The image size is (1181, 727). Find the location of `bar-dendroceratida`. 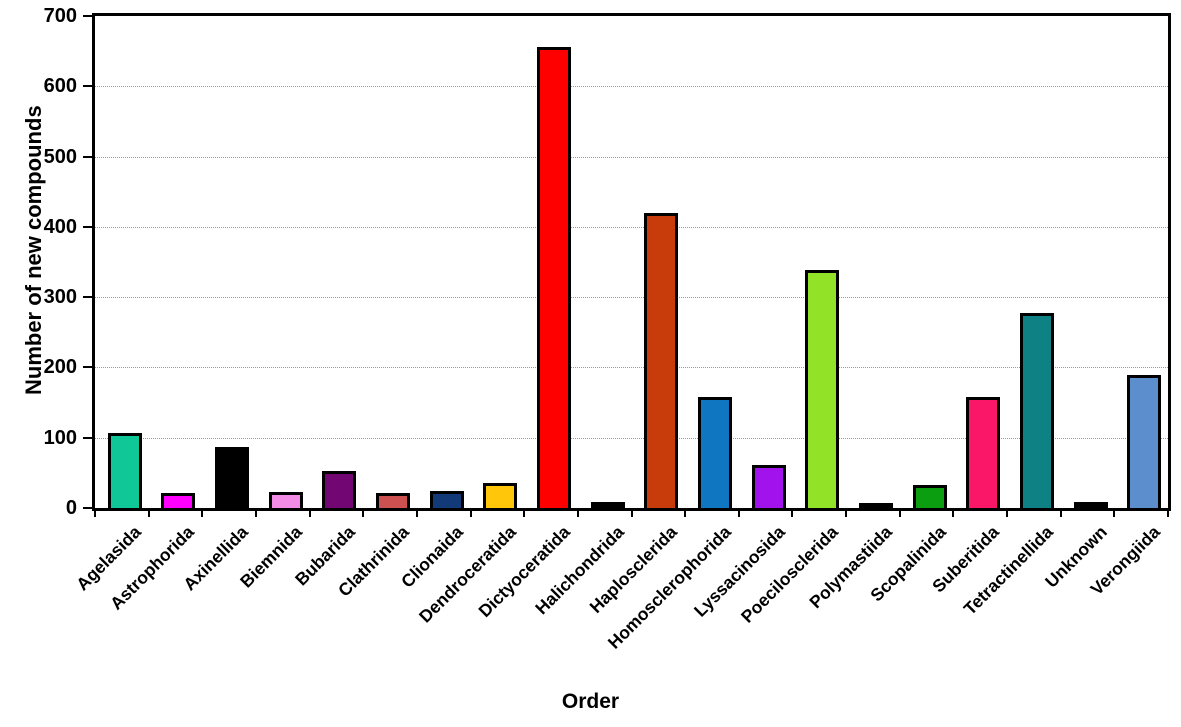

bar-dendroceratida is located at coordinates (500, 495).